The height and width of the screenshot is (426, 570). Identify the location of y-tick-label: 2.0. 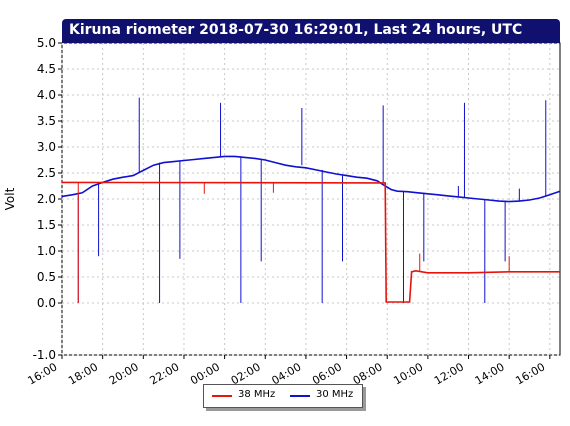
(46, 199).